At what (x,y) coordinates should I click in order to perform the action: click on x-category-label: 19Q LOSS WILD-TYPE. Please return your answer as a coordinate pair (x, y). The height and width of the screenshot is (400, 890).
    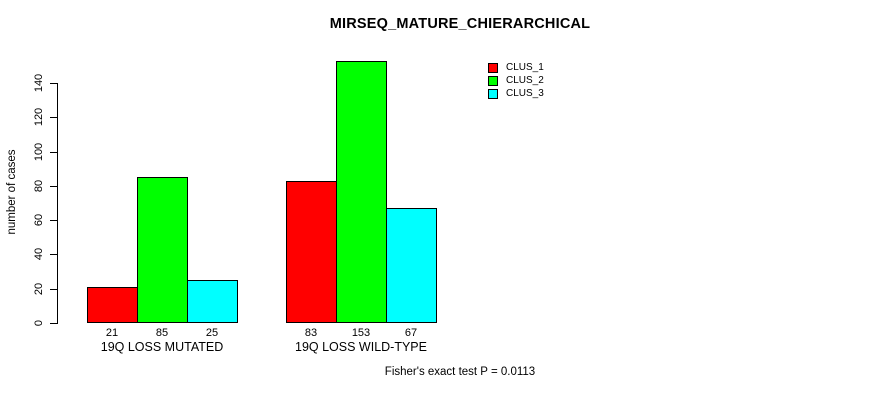
    Looking at the image, I should click on (361, 347).